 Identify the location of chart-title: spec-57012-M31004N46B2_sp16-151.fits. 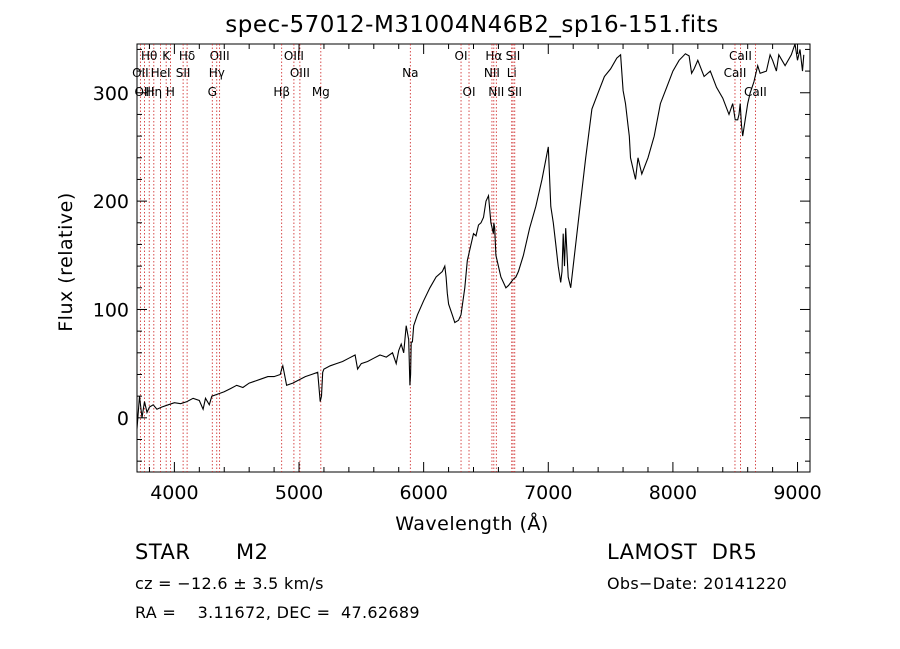
(471, 25).